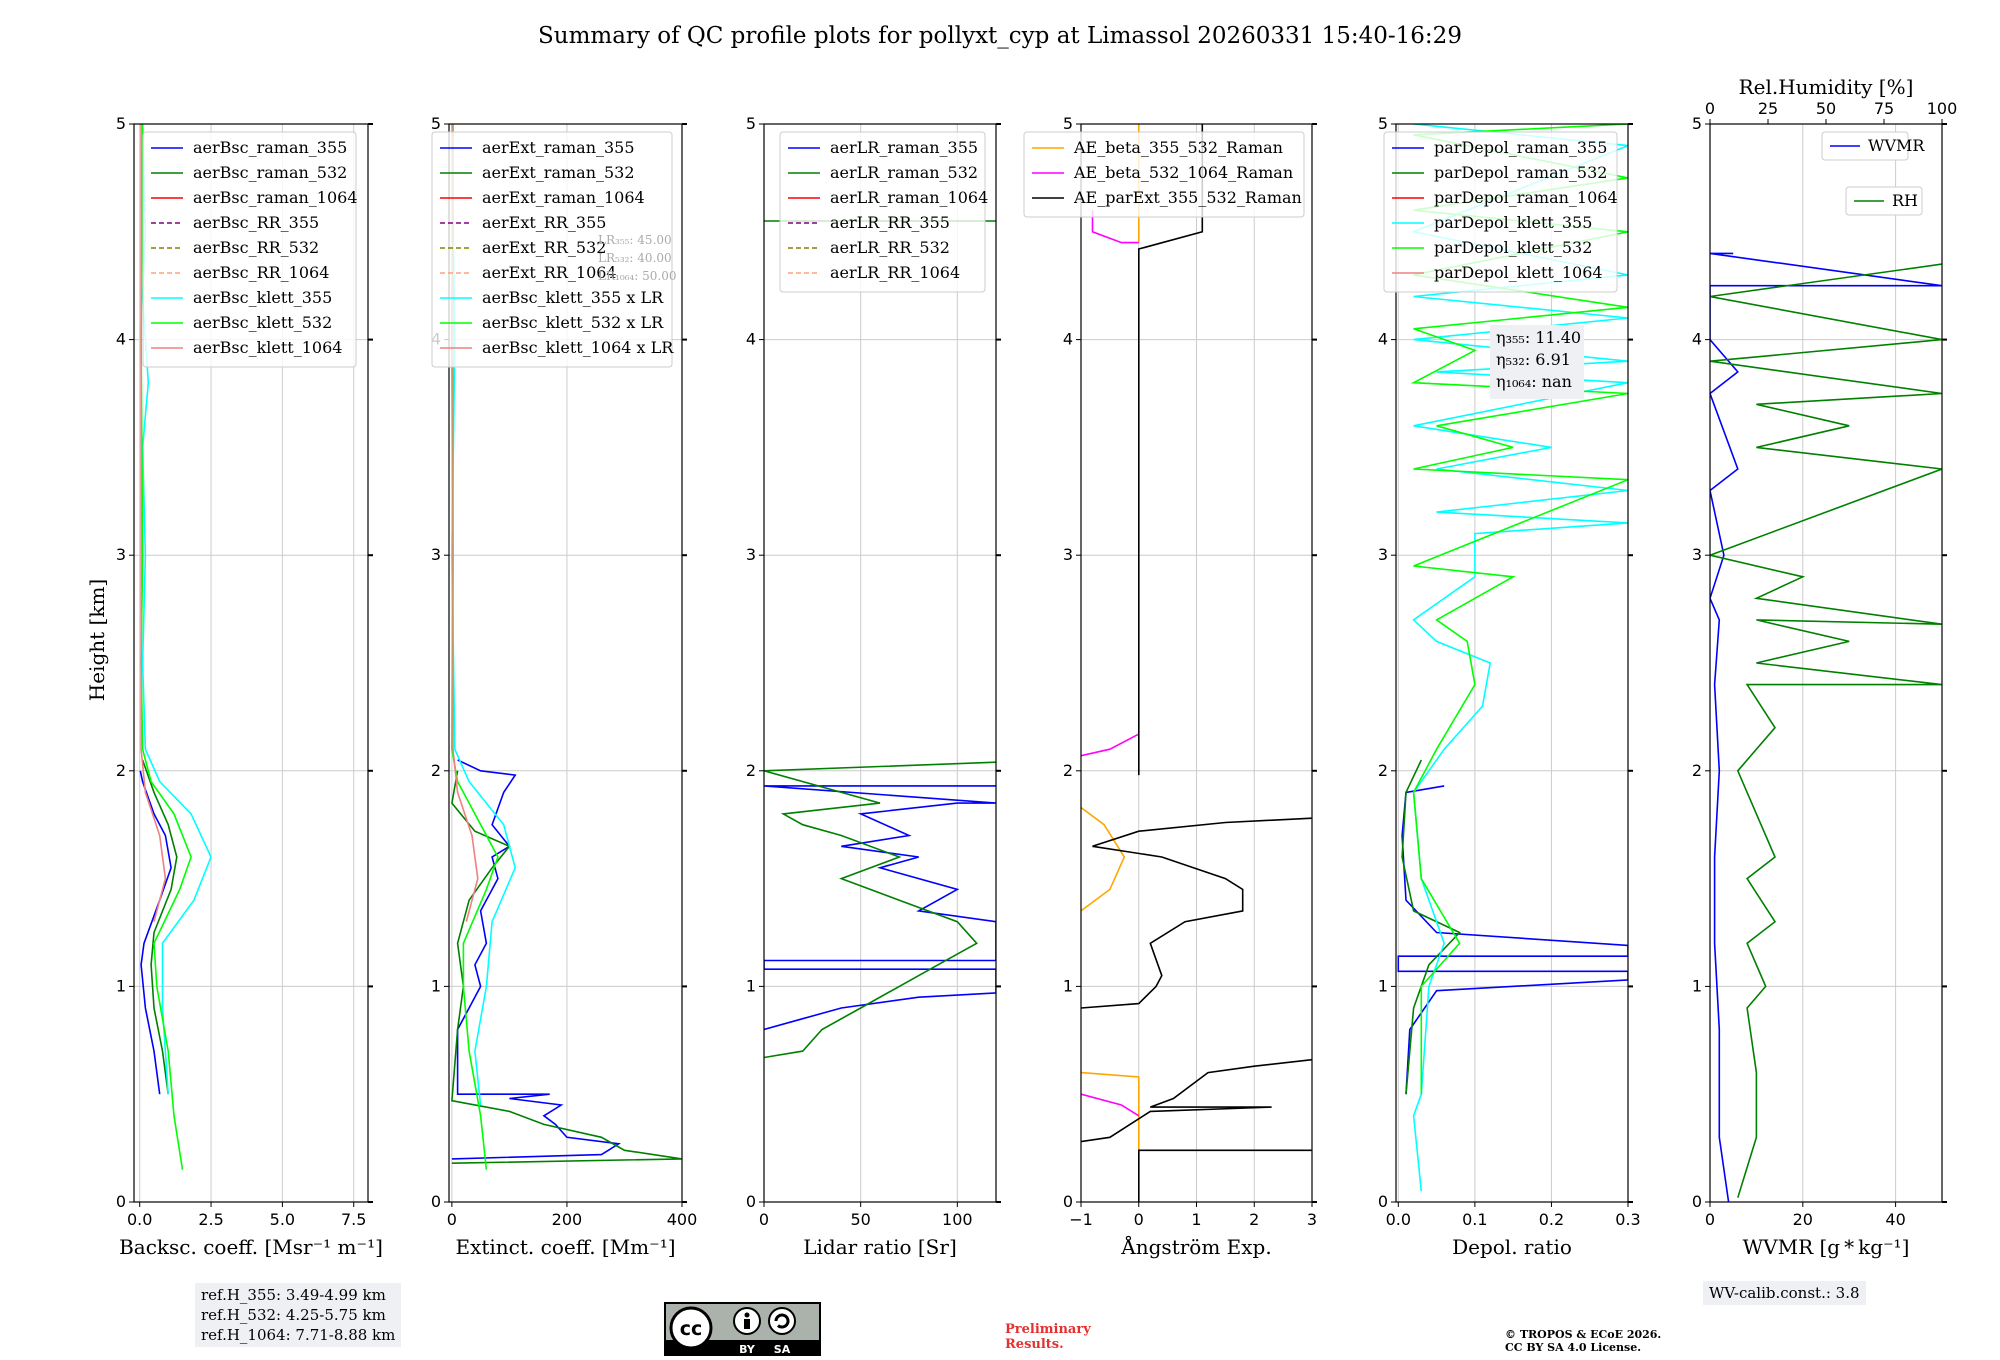 The width and height of the screenshot is (2000, 1360). I want to click on top-x-tick-label: 100, so click(1942, 108).